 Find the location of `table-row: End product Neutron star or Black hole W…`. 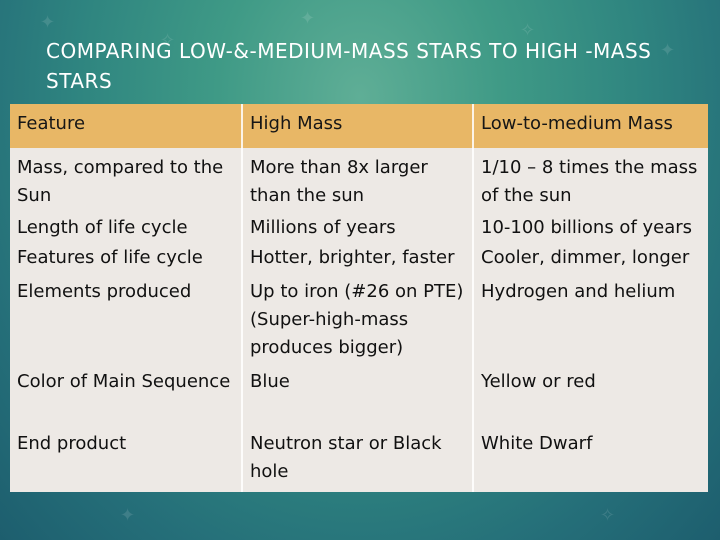

table-row: End product Neutron star or Black hole W… is located at coordinates (359, 461).